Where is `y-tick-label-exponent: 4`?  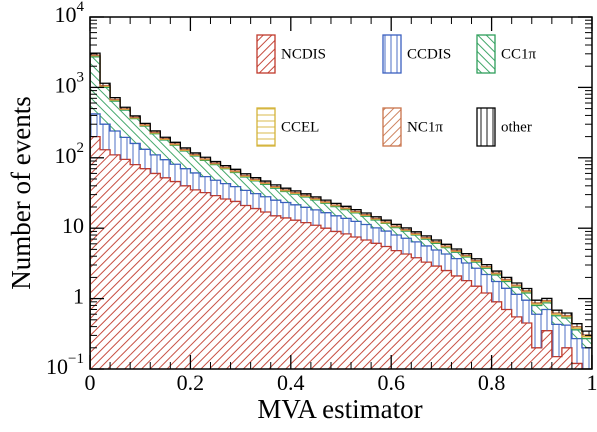
y-tick-label-exponent: 4 is located at coordinates (81, 7).